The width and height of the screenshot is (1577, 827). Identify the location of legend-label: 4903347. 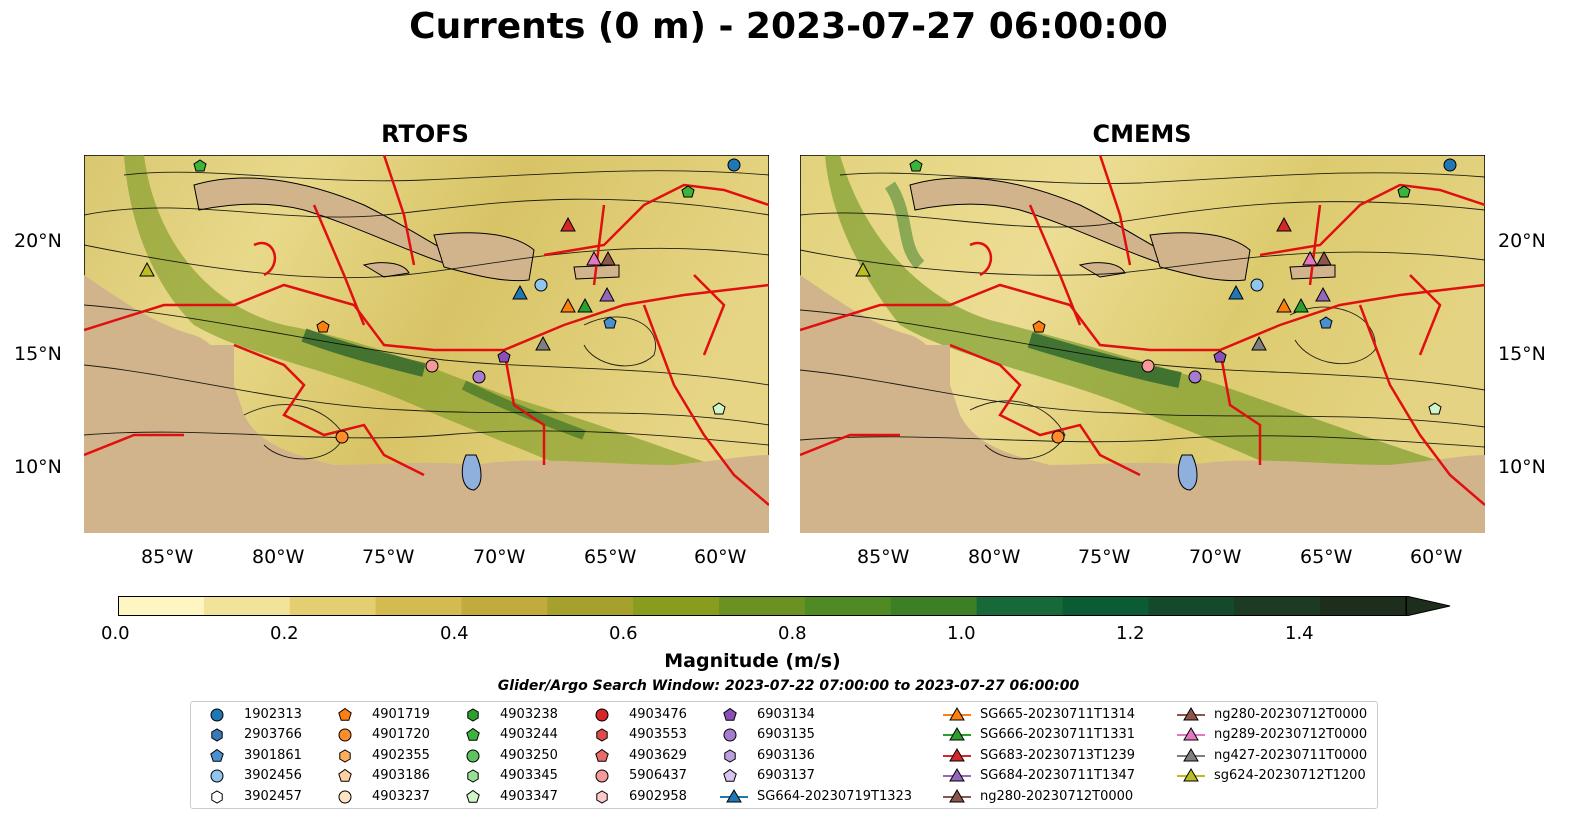
(529, 796).